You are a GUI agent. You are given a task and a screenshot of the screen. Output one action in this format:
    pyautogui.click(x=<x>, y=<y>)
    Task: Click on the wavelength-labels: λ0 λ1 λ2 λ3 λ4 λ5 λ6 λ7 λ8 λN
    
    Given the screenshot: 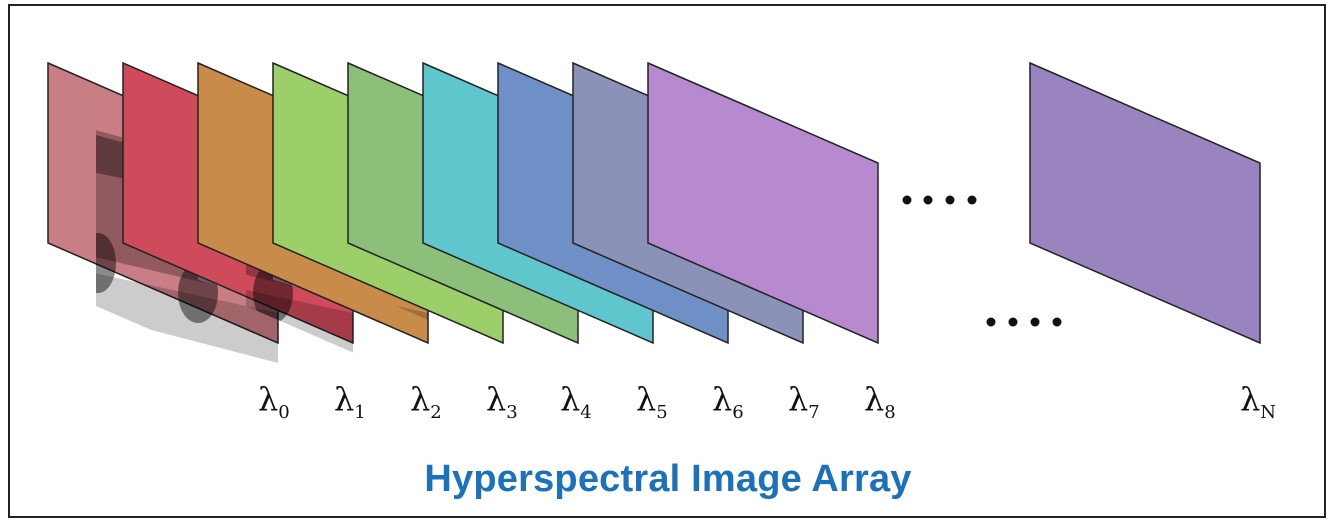 What is the action you would take?
    pyautogui.click(x=767, y=401)
    